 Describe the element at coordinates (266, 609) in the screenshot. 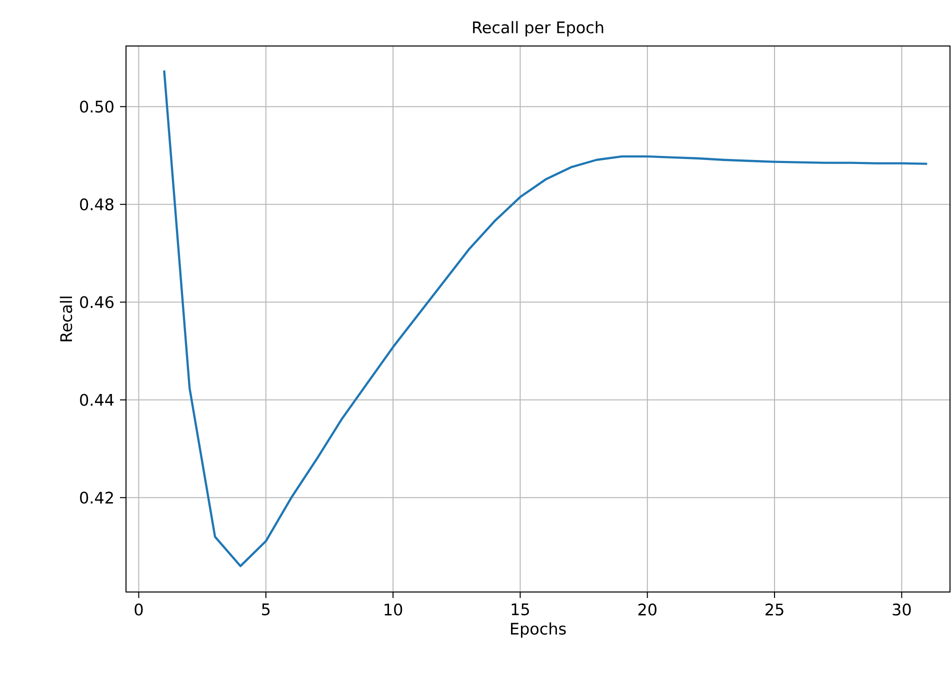

I see `x-tick-label: 5` at that location.